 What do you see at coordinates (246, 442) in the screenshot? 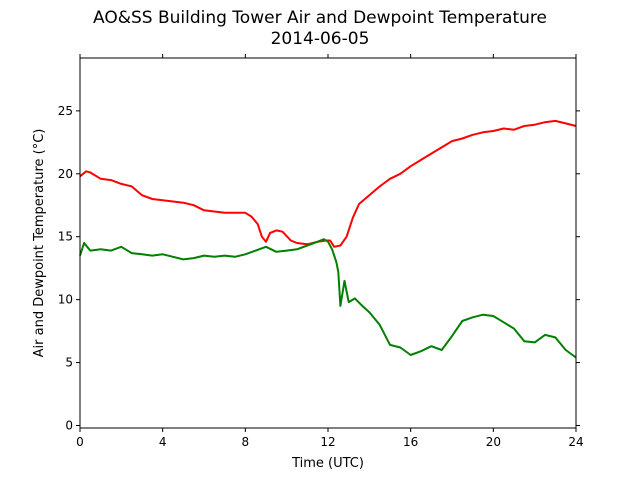
I see `x-tick-label: 8` at bounding box center [246, 442].